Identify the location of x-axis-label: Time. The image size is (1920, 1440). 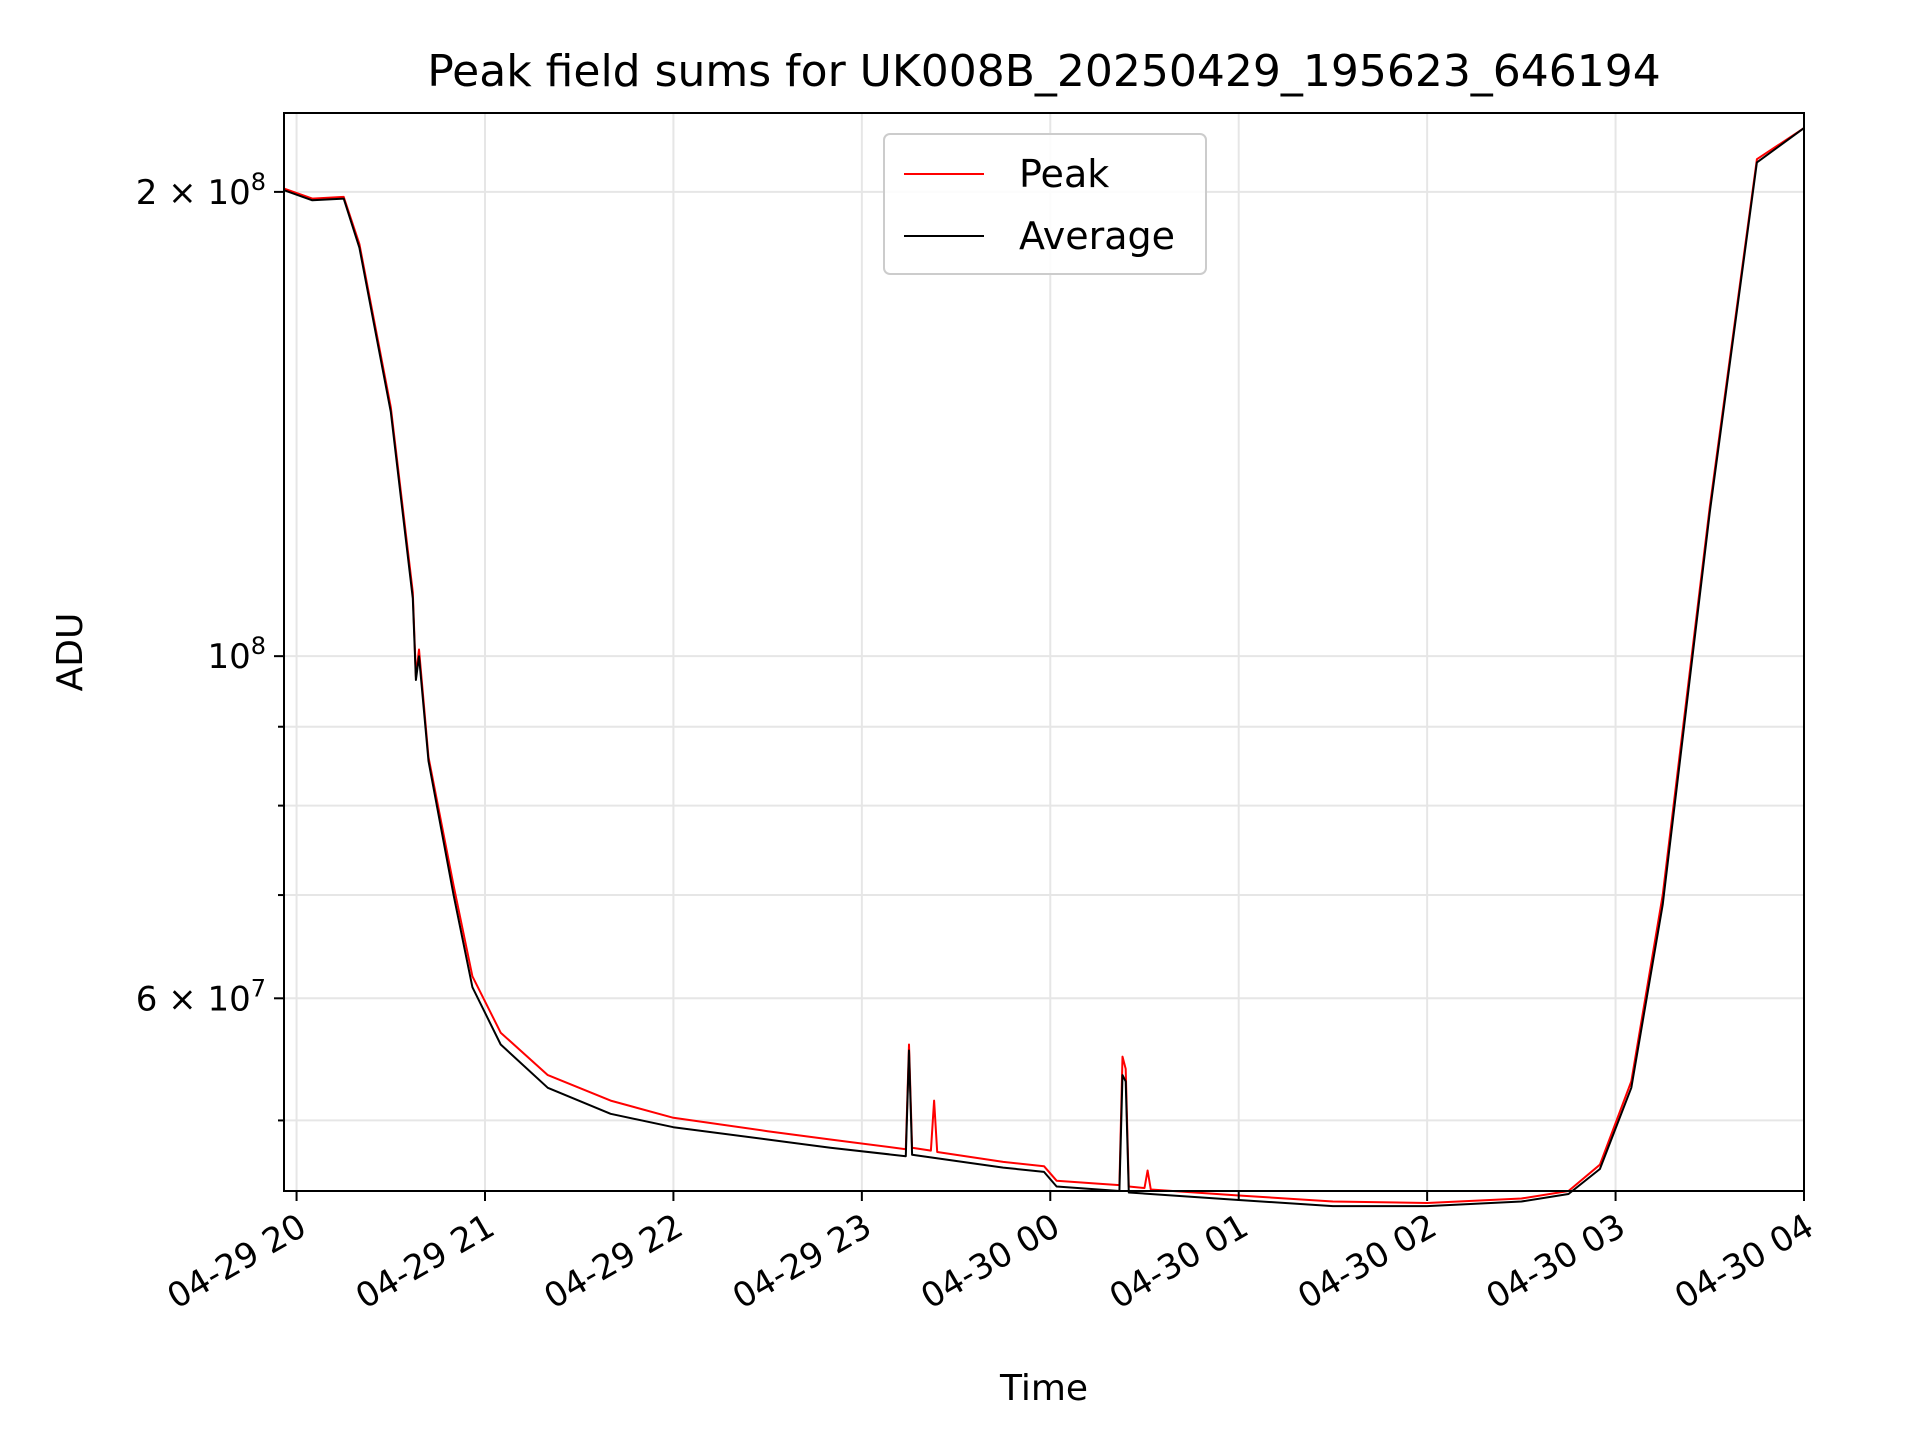
(1043, 1388).